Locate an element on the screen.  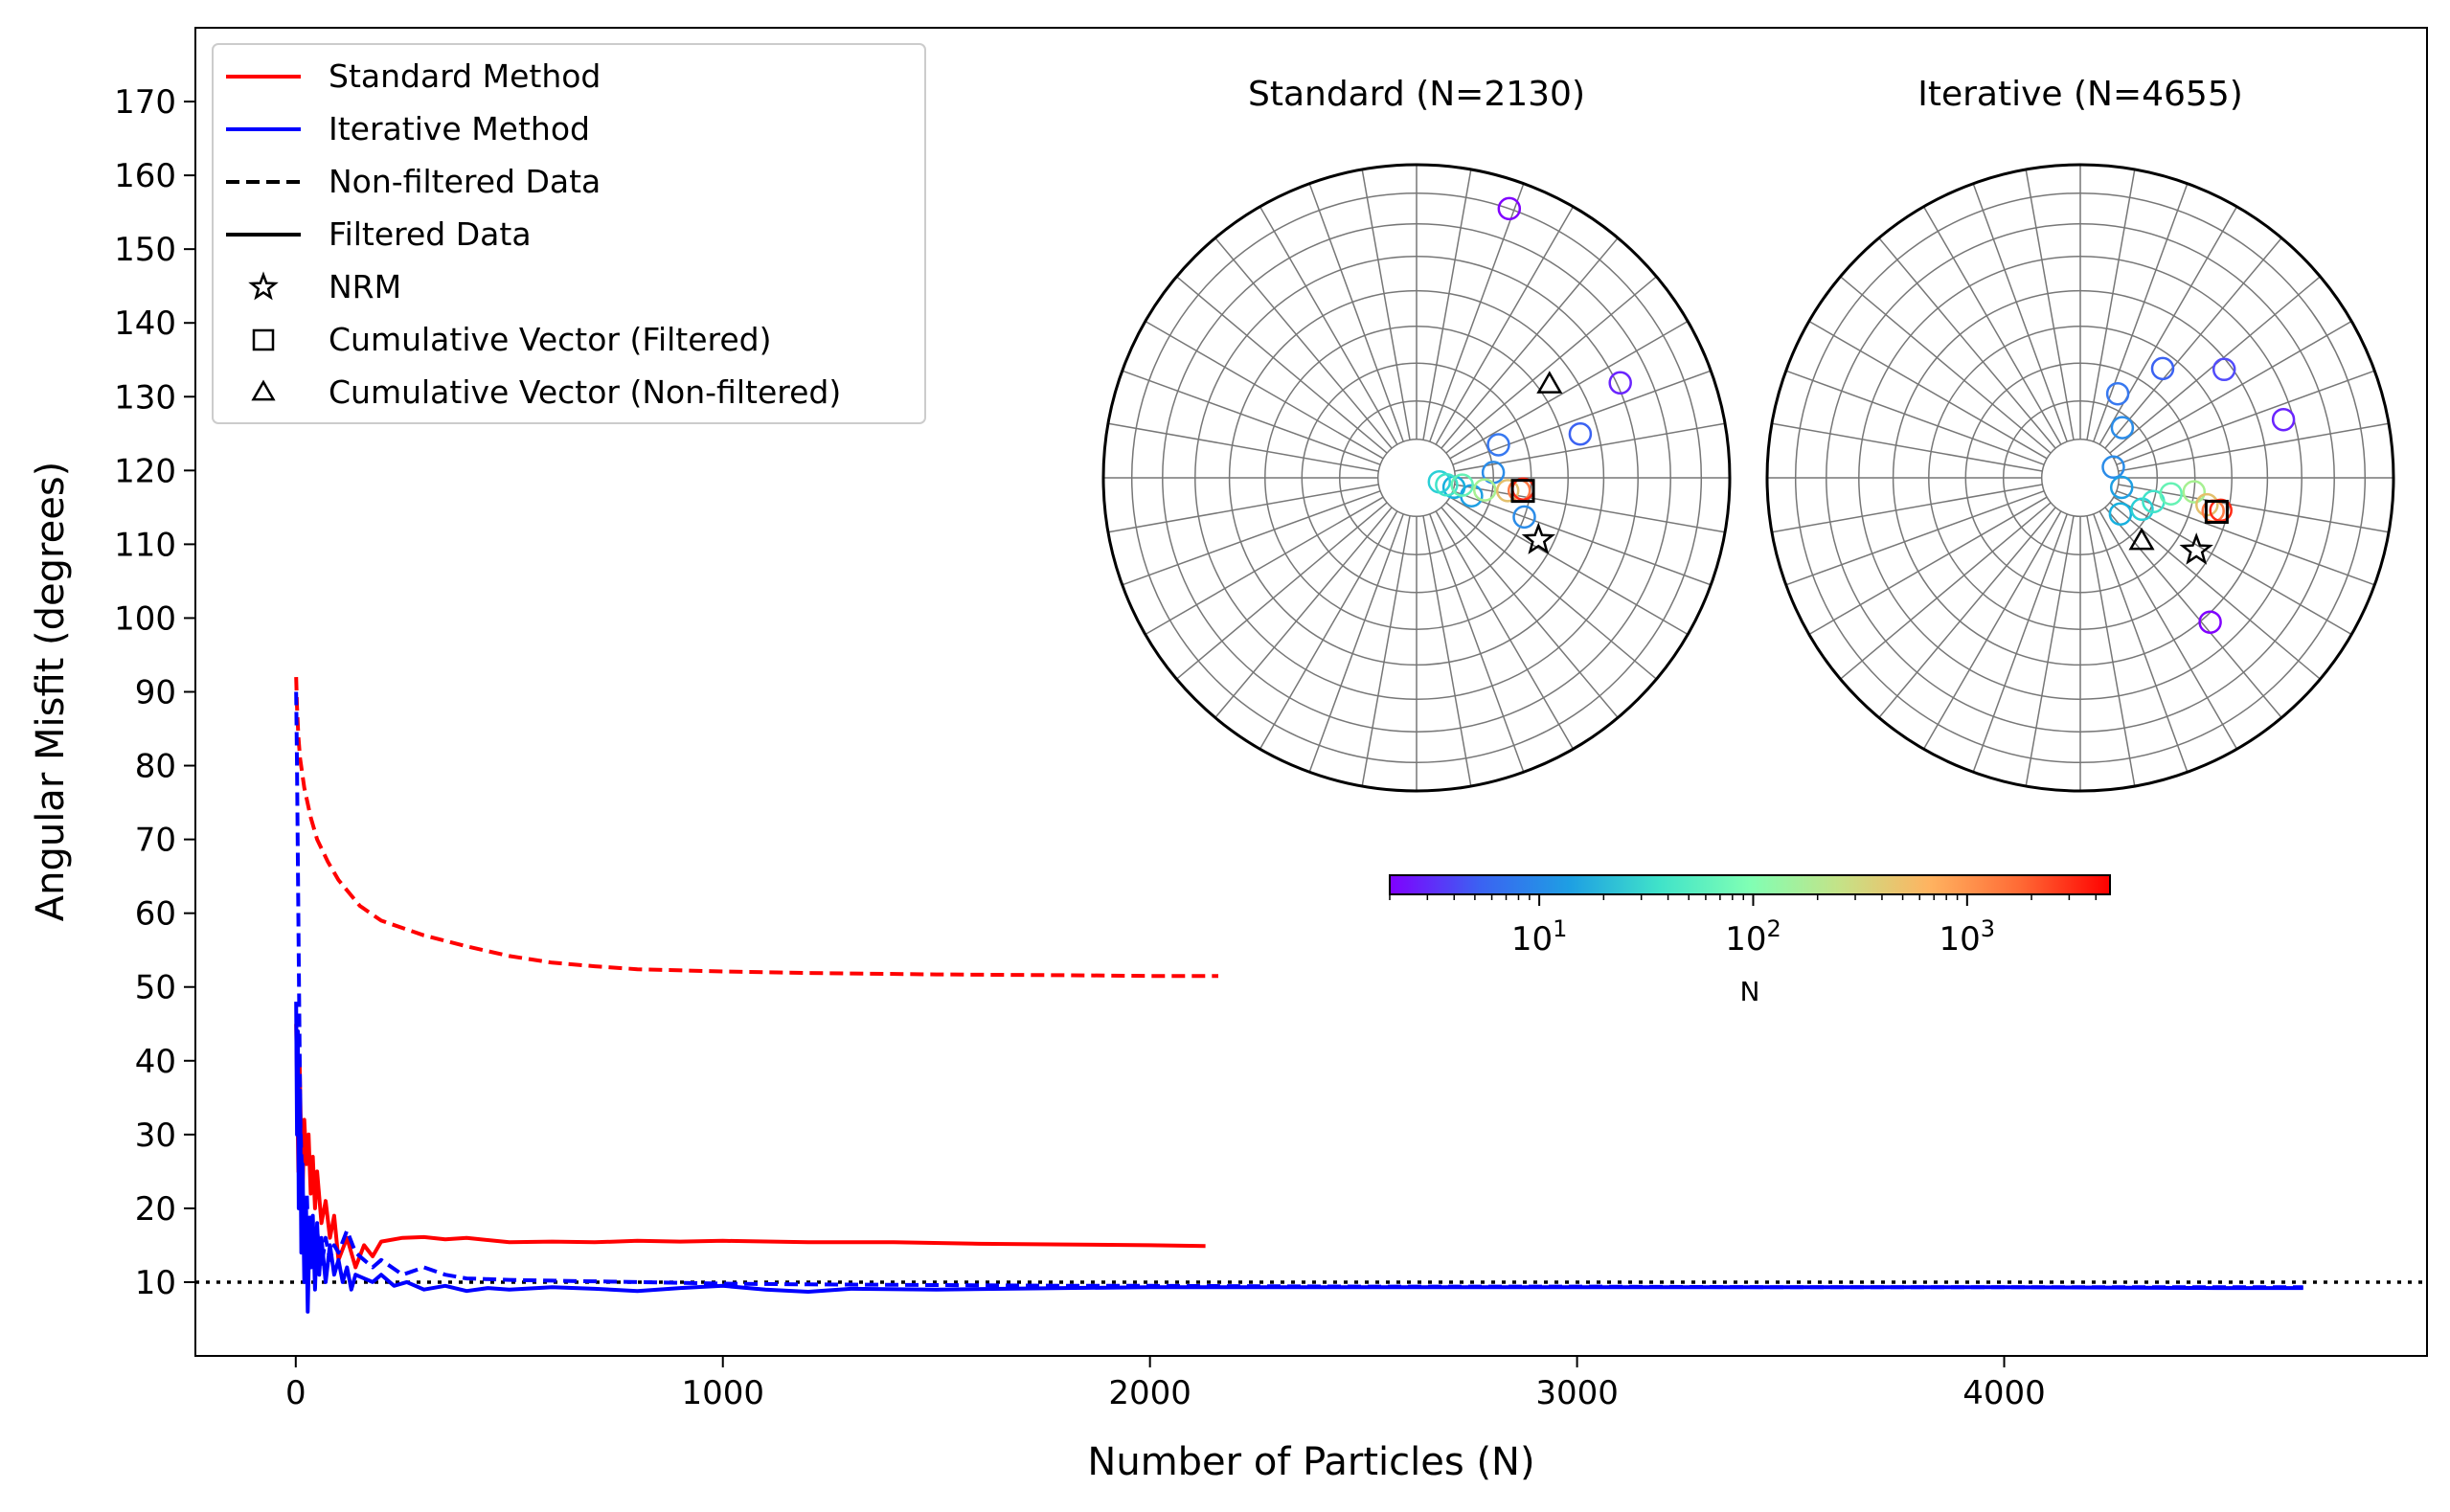
x-tick-label: 4000 is located at coordinates (2004, 1393).